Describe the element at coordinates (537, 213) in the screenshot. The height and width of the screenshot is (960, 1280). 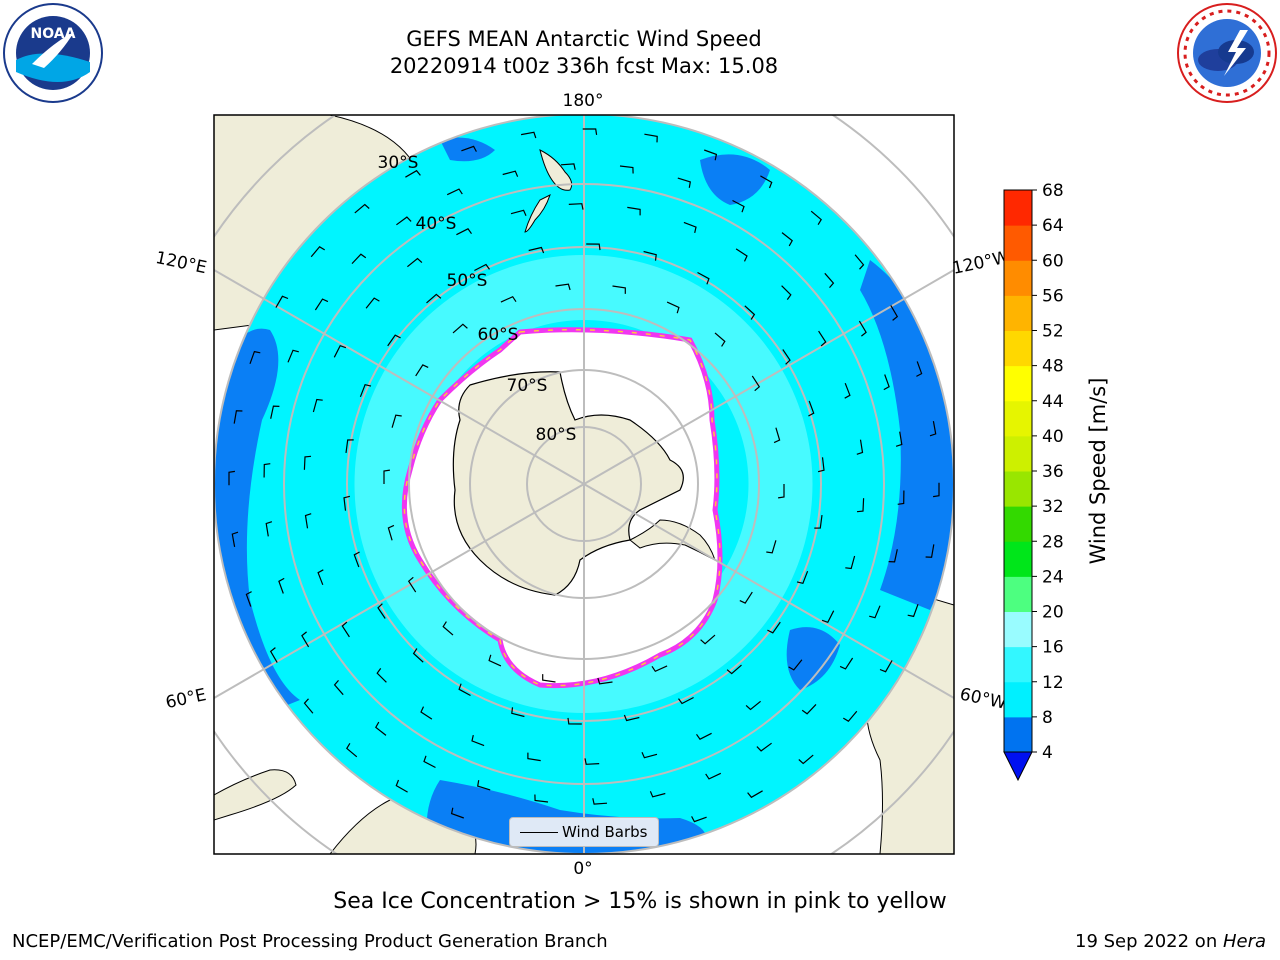
I see `new-zealand-south-island` at that location.